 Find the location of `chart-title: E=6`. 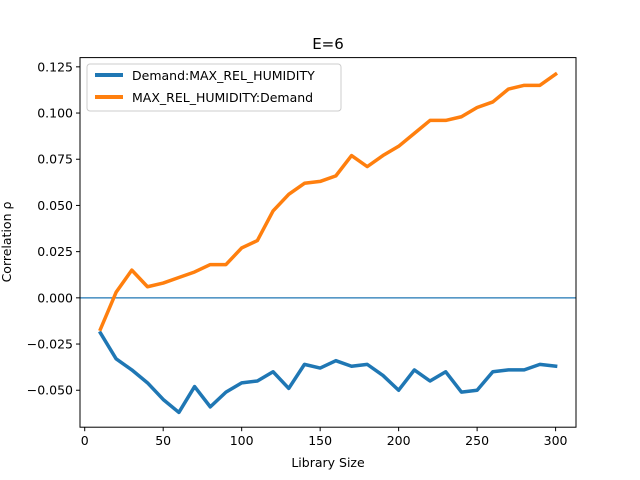

chart-title: E=6 is located at coordinates (328, 44).